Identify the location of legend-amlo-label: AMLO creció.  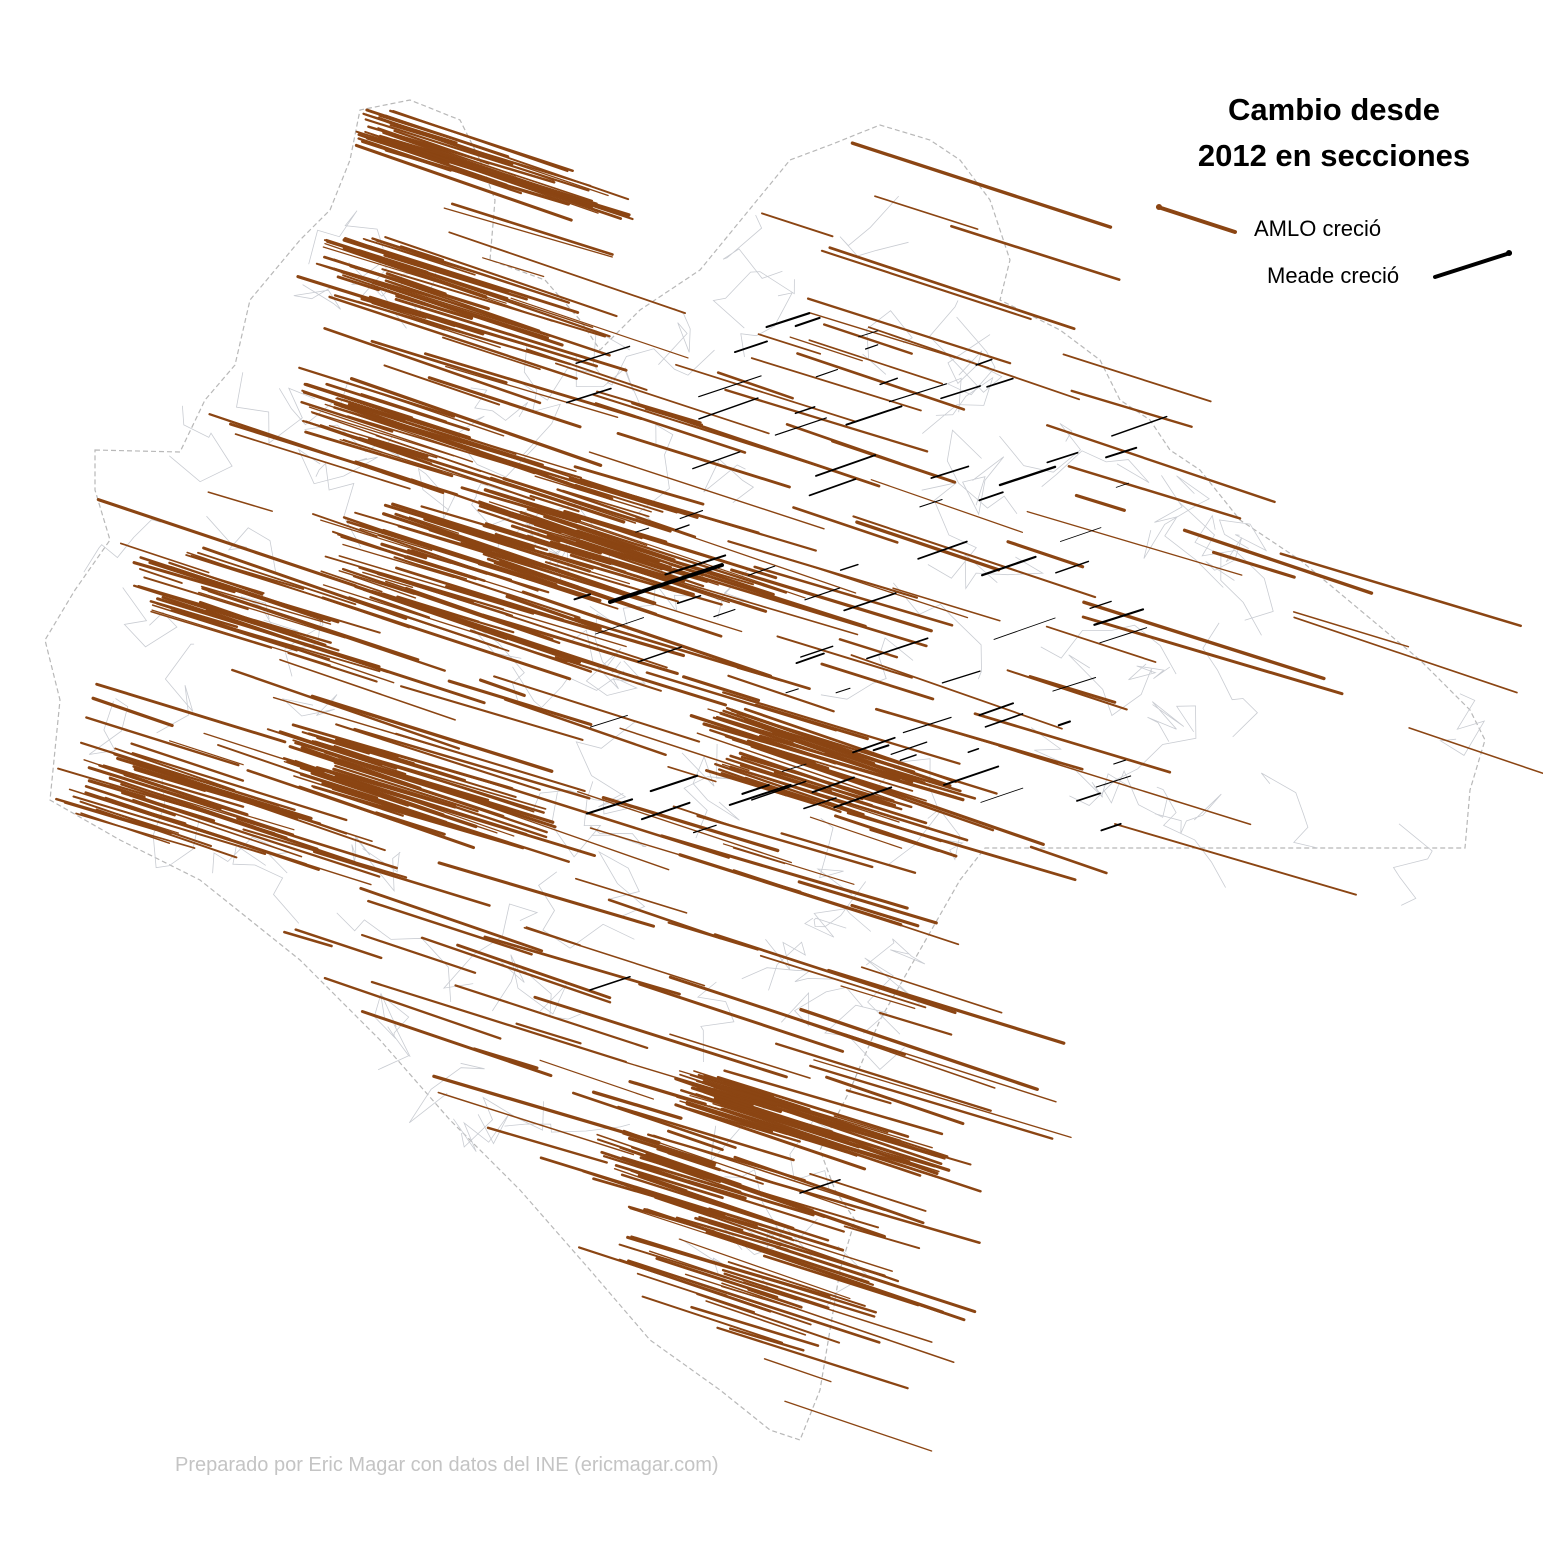
(1317, 228).